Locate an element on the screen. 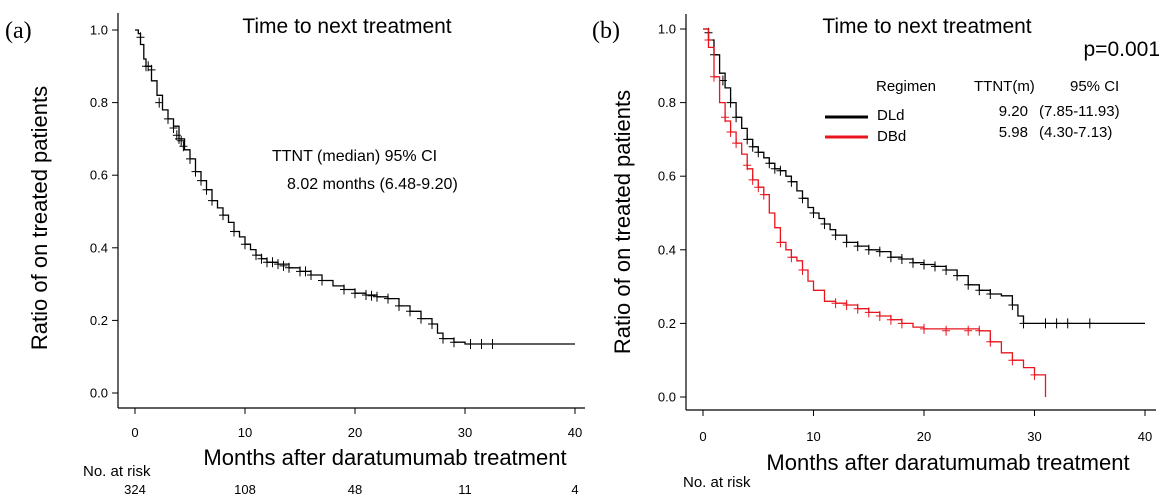 This screenshot has width=1166, height=498. panel-b-y-tick: 0.6 is located at coordinates (672, 176).